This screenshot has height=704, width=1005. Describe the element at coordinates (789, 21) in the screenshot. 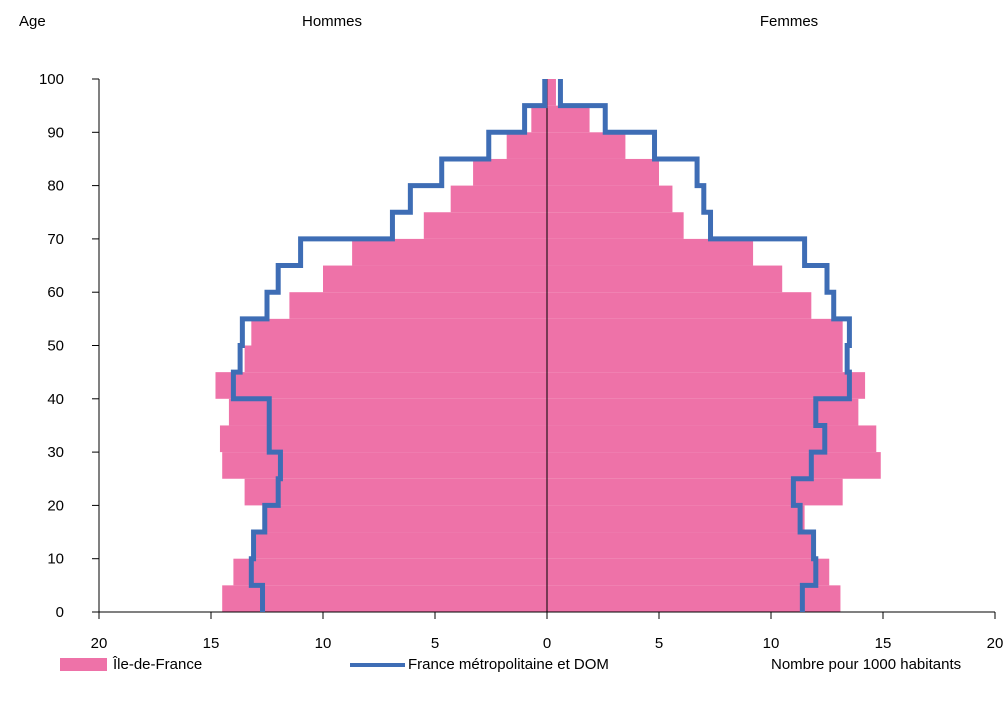

I see `femmes-header: Femmes` at that location.